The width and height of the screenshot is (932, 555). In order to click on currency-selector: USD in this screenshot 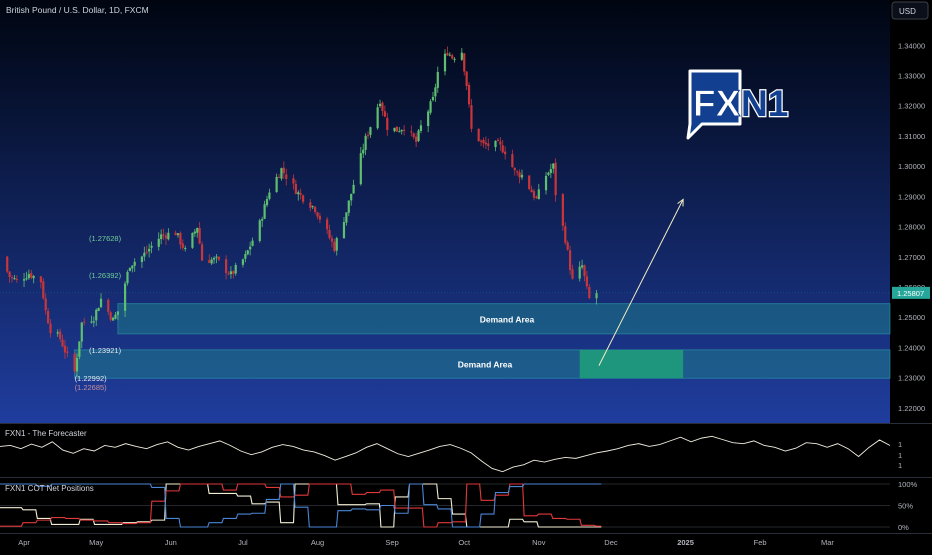, I will do `click(910, 10)`.